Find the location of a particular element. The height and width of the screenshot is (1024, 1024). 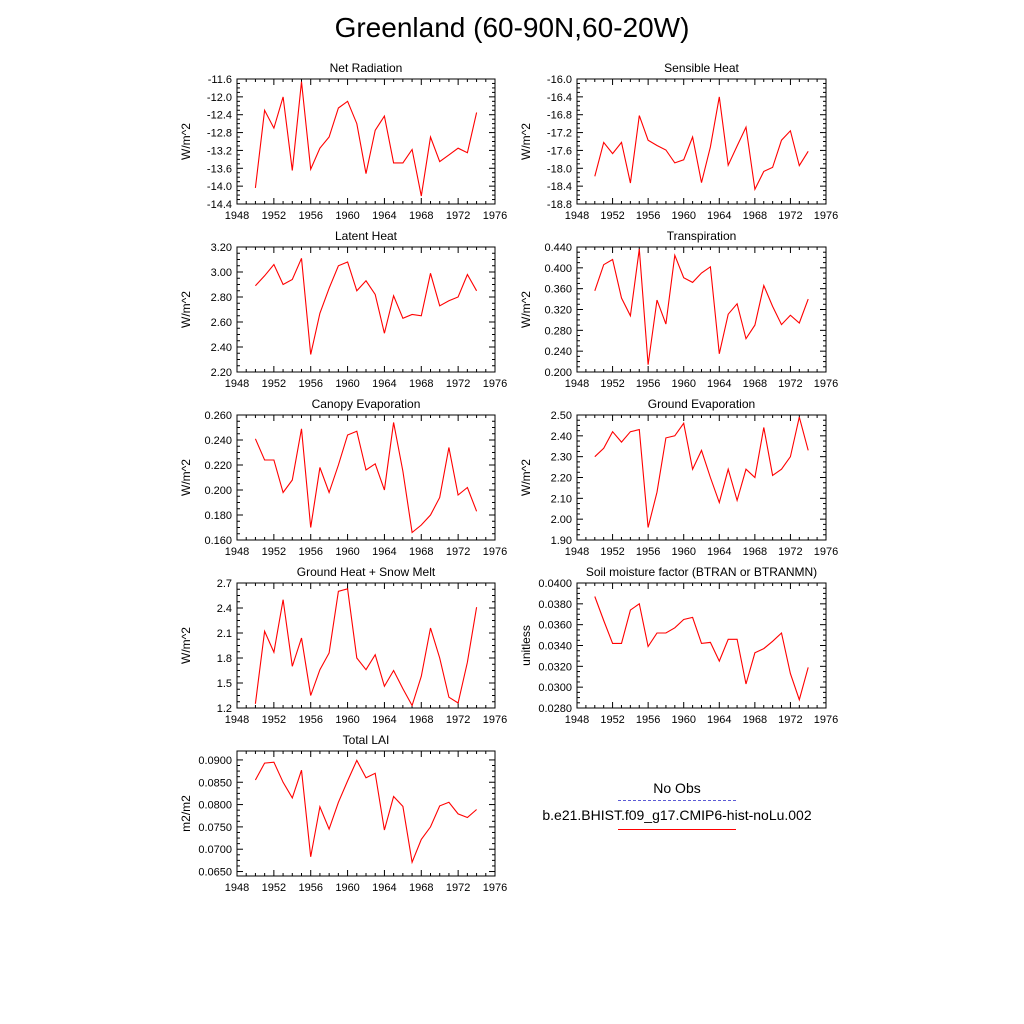

chart-title: Canopy Evaporation is located at coordinates (366, 404).